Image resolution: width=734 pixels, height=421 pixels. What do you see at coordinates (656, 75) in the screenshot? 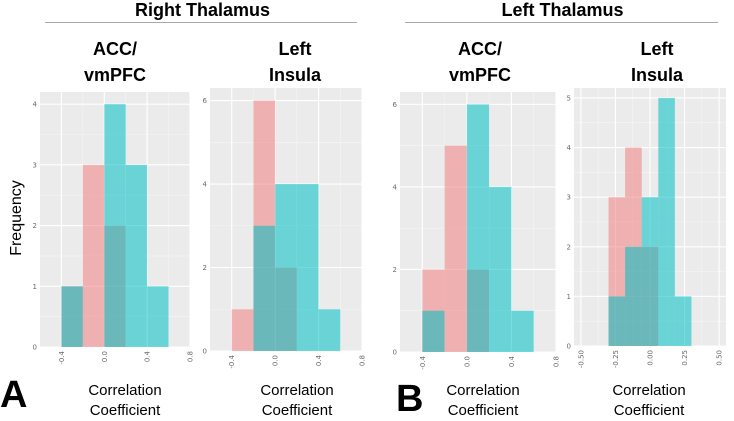
I see `lt-ins-title-line2: Insula` at bounding box center [656, 75].